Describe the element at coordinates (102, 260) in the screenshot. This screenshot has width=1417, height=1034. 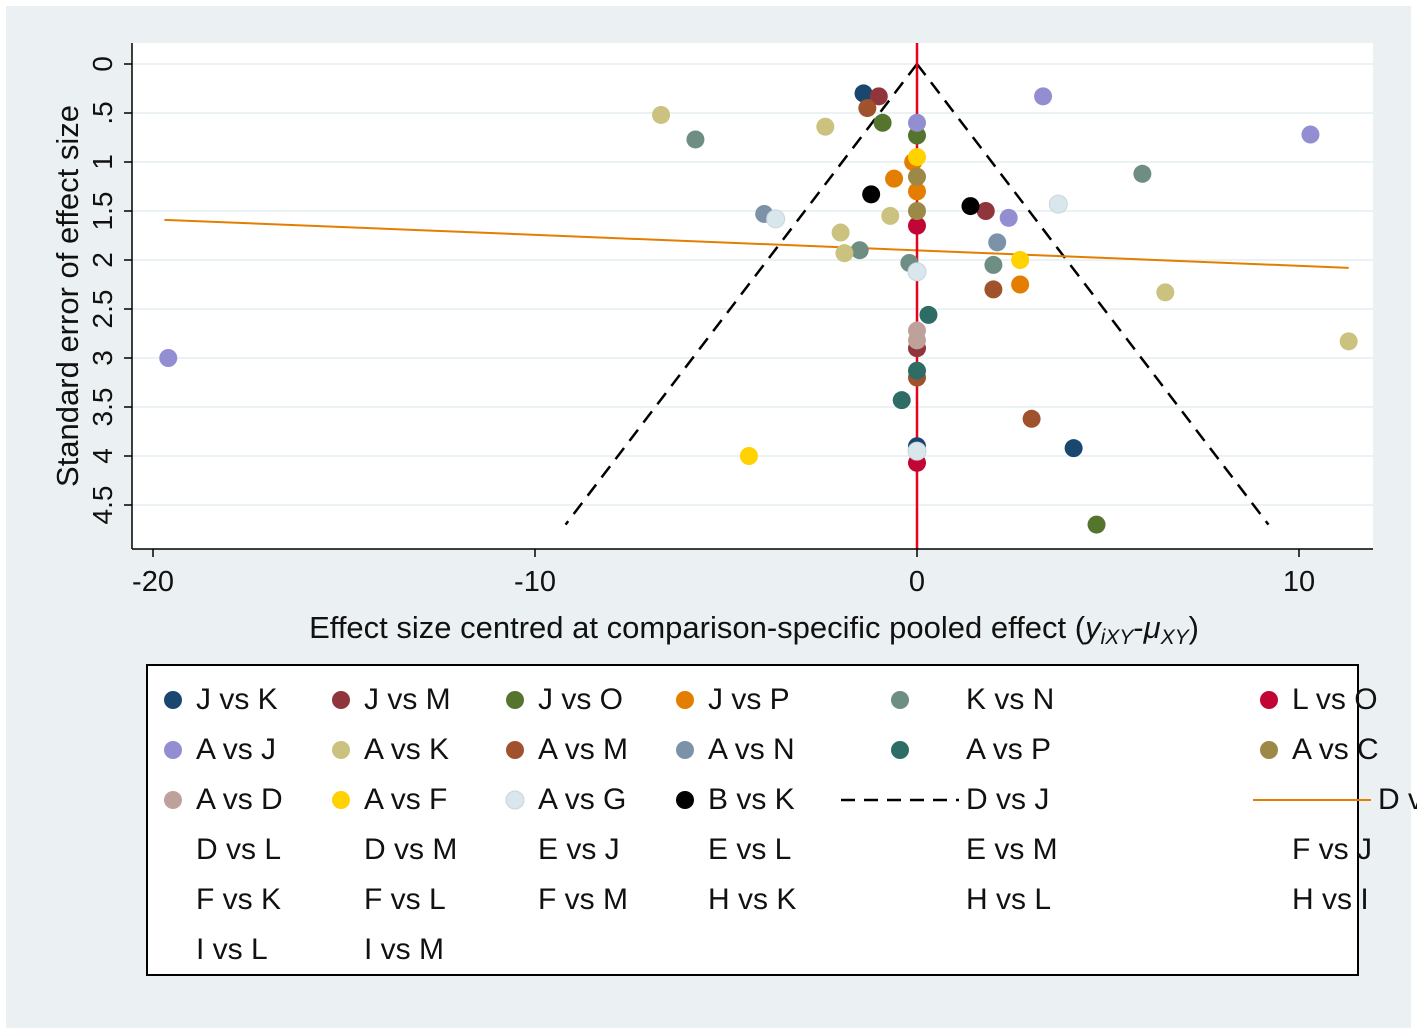
I see `y-tick-label: 2` at that location.